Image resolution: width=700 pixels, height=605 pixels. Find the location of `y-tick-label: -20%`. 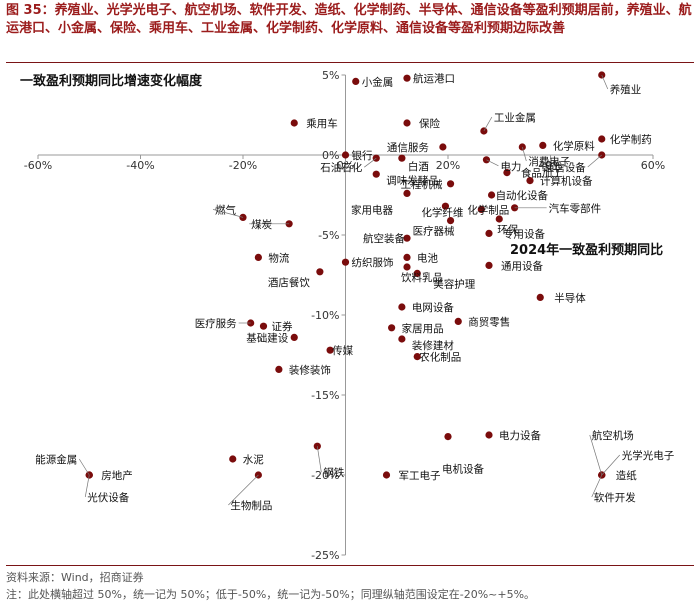

y-tick-label: -20% is located at coordinates (325, 475).